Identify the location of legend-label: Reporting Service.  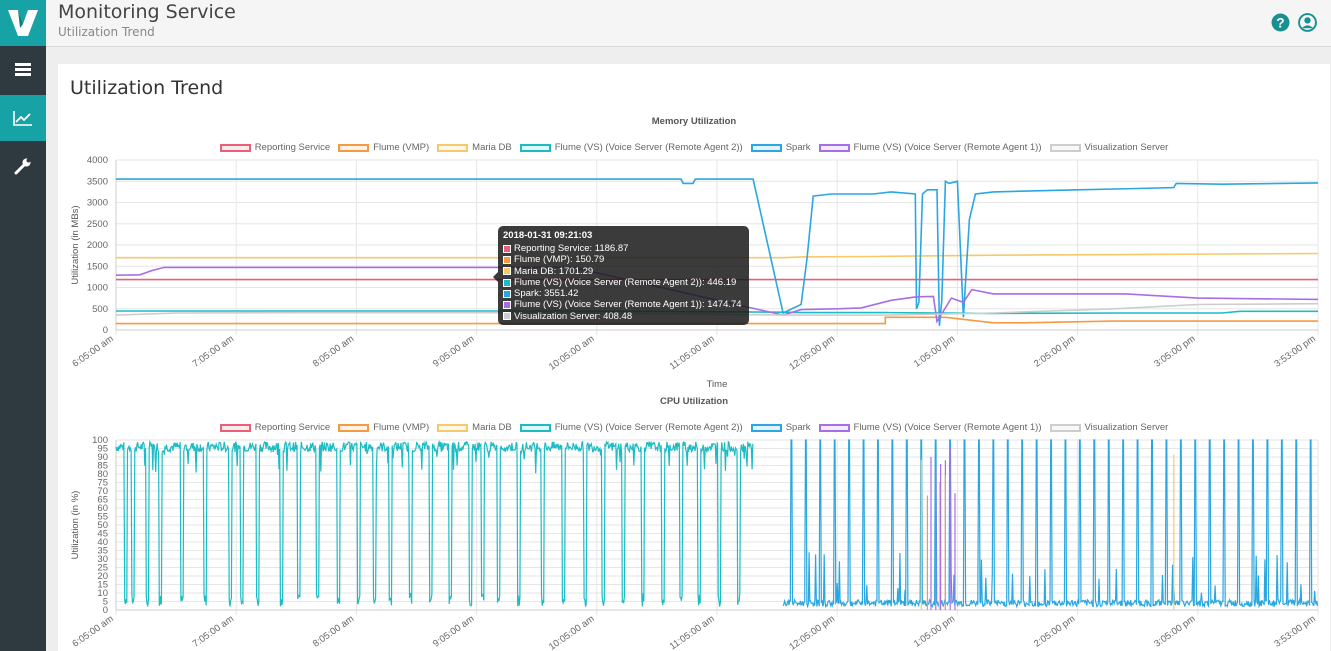
(292, 147).